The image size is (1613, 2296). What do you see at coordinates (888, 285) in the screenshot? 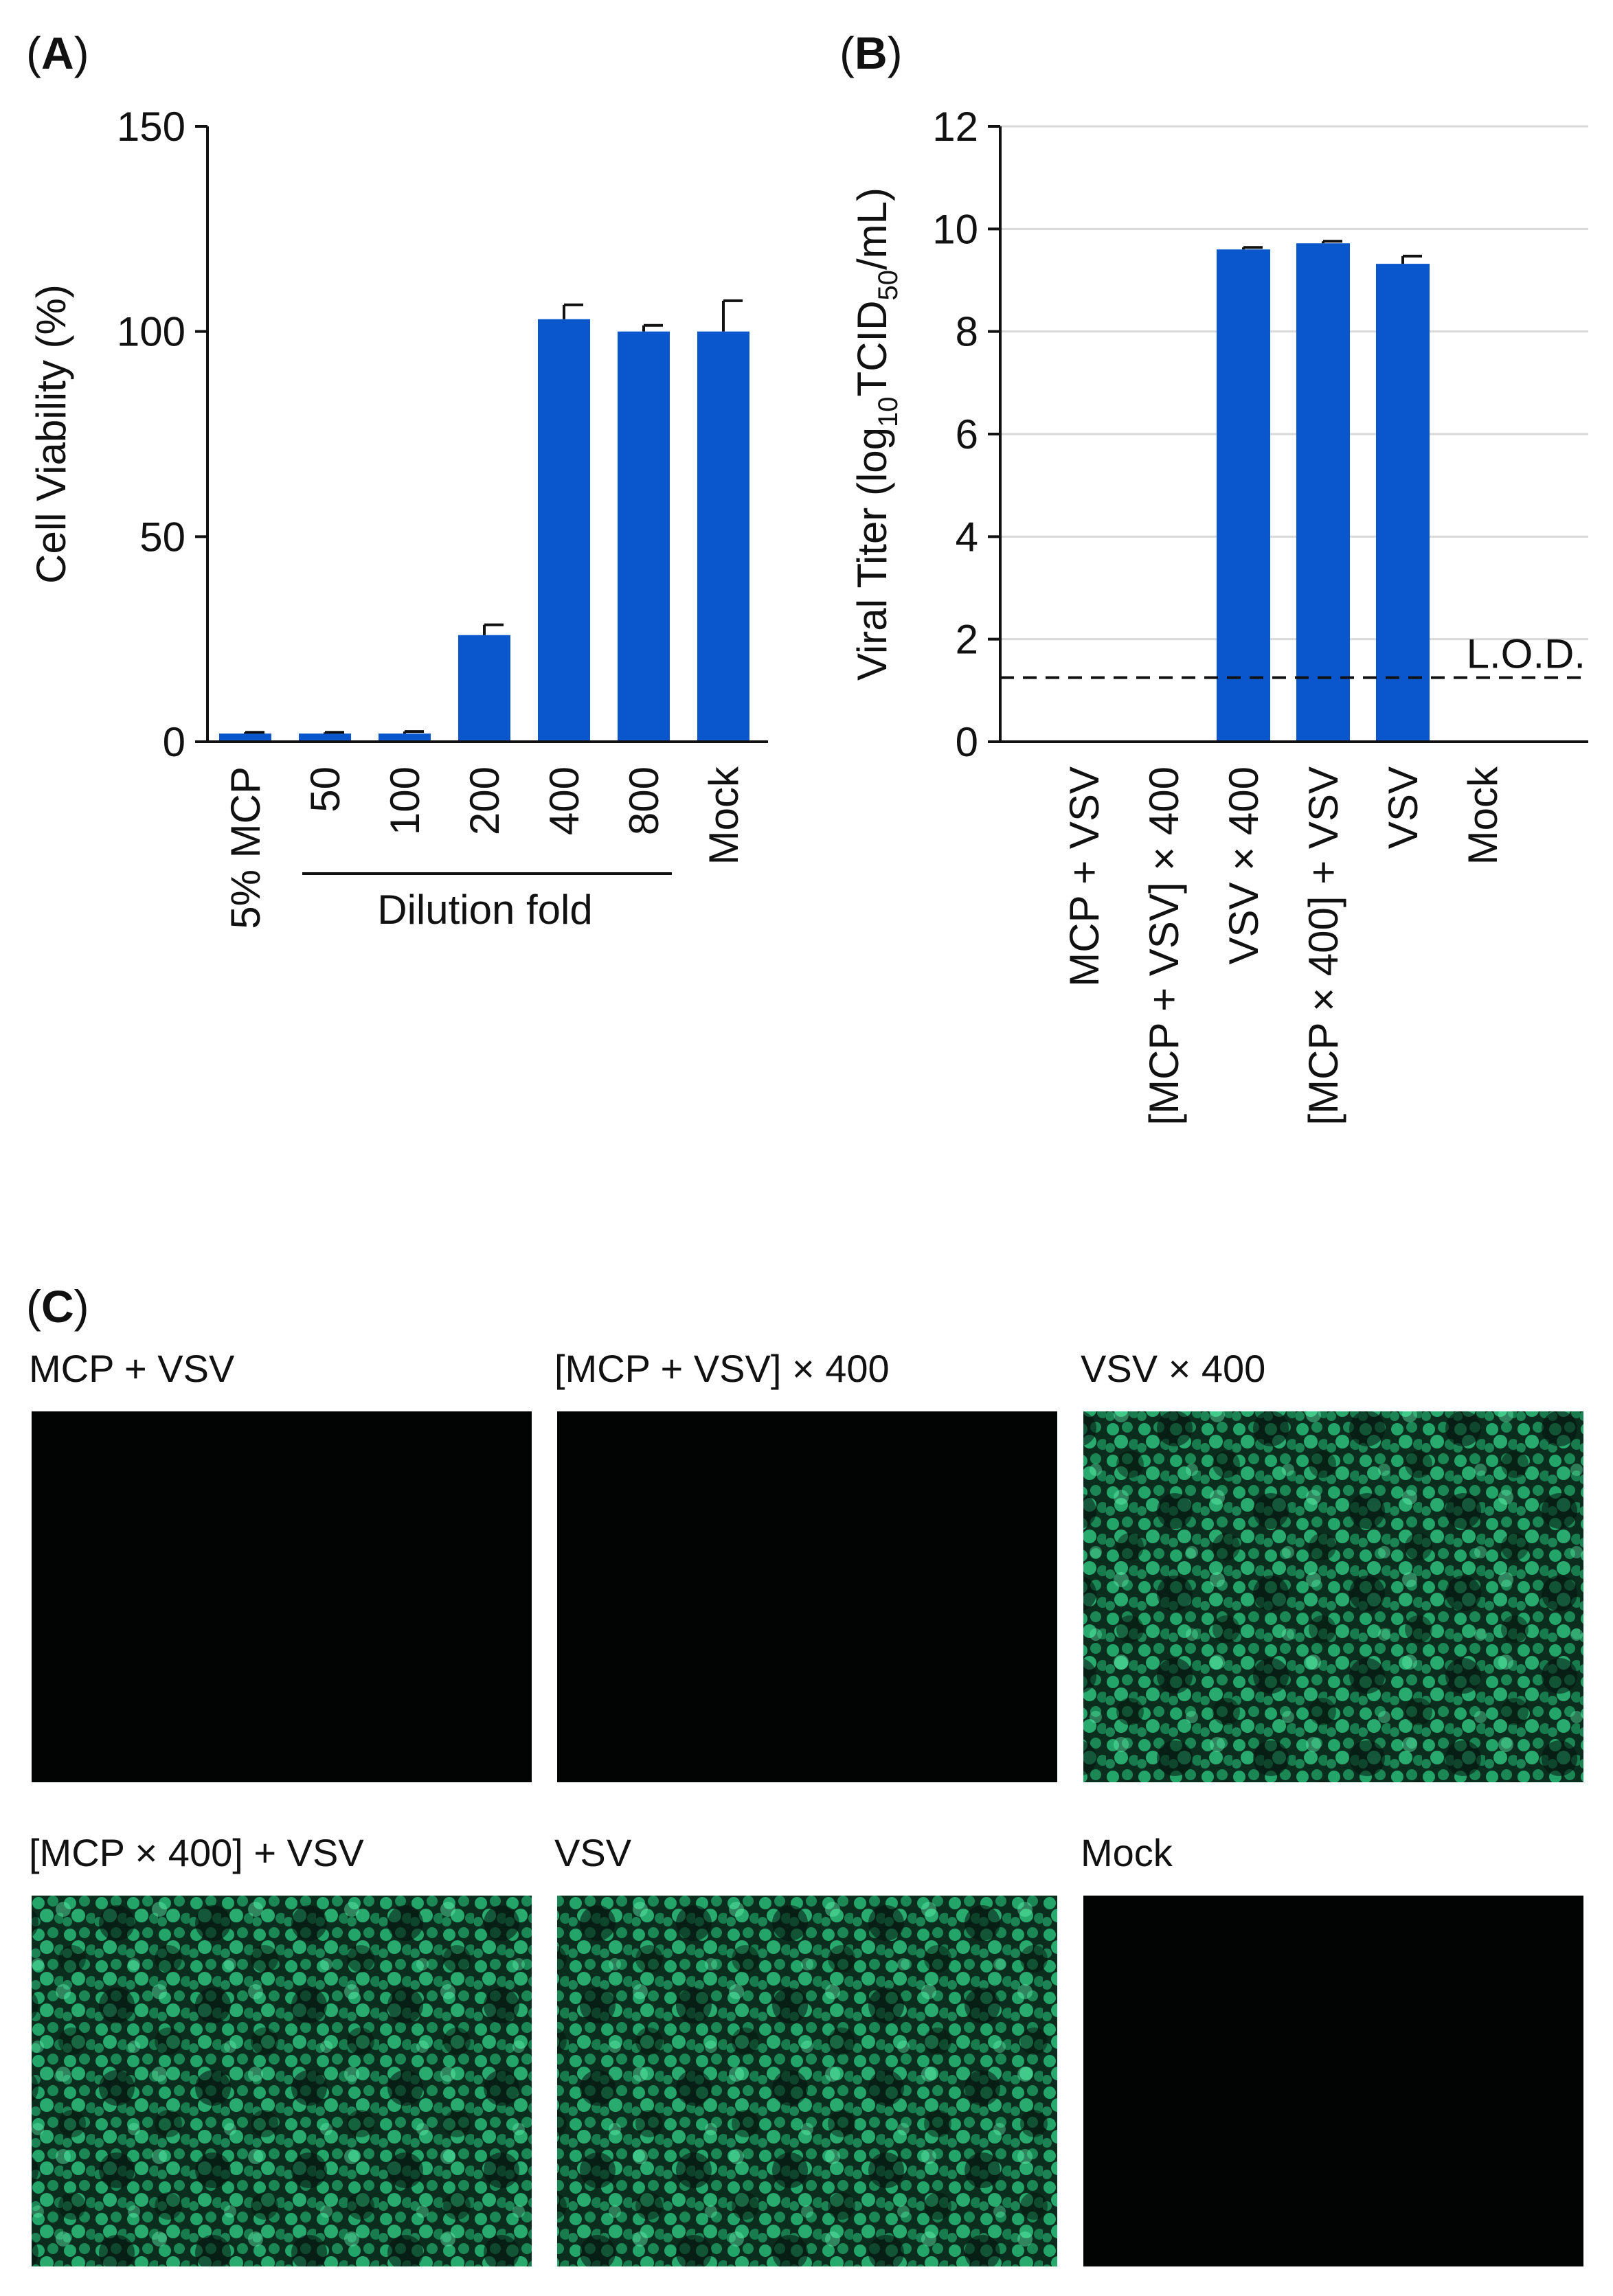
I see `y-axis-title-subscript: 50` at bounding box center [888, 285].